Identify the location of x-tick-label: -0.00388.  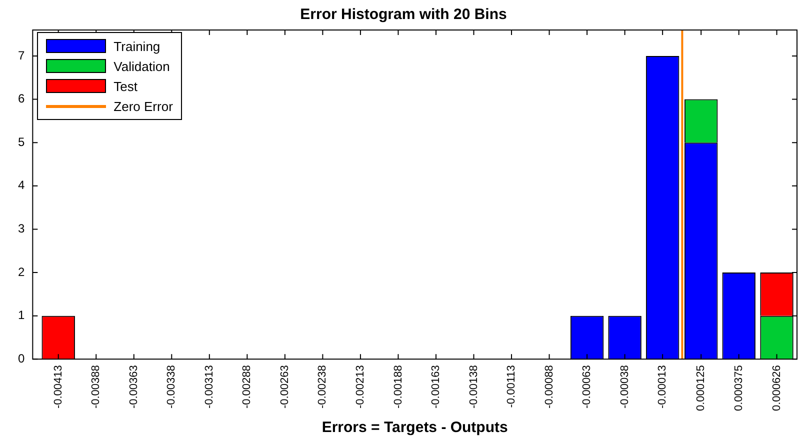
(96, 387).